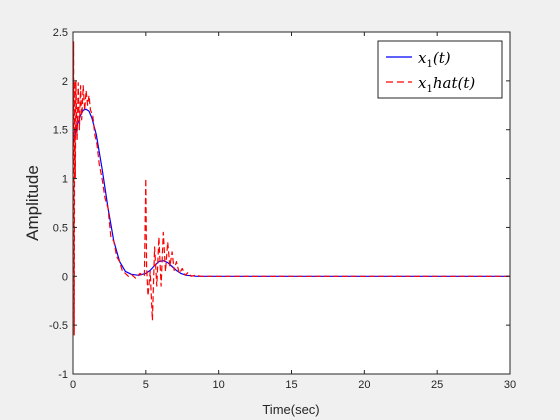  I want to click on legend-x1-rest: (t), so click(442, 58).